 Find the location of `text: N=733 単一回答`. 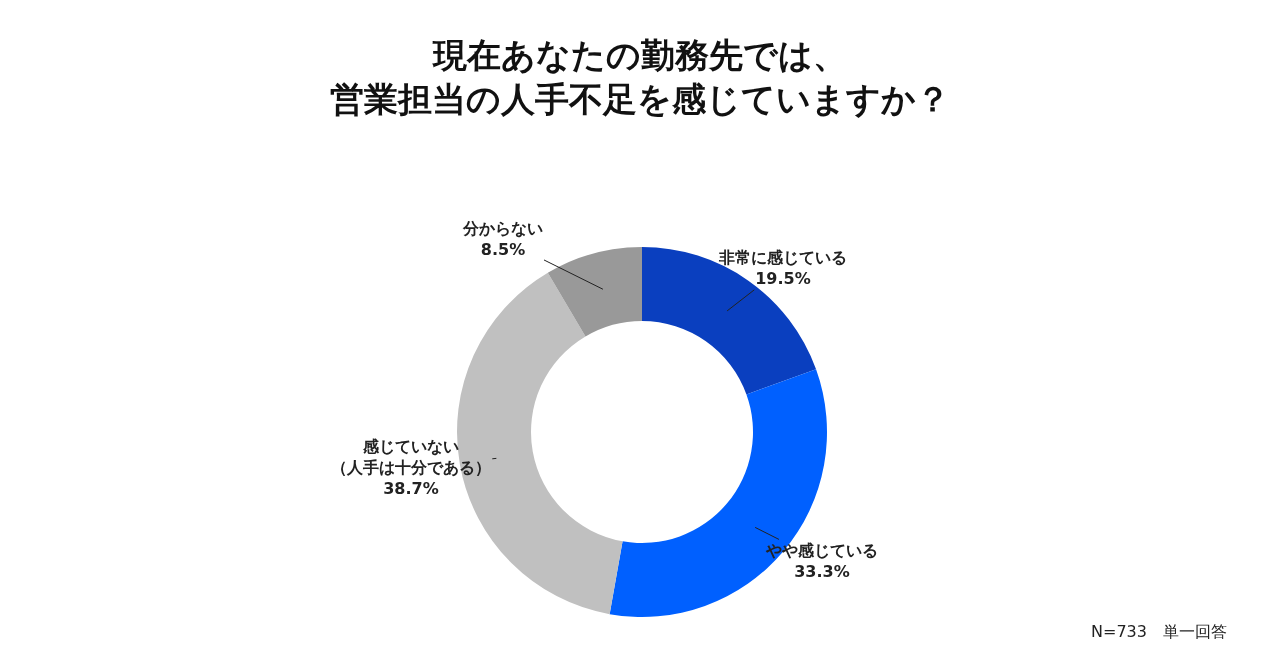

text: N=733 単一回答 is located at coordinates (1159, 631).